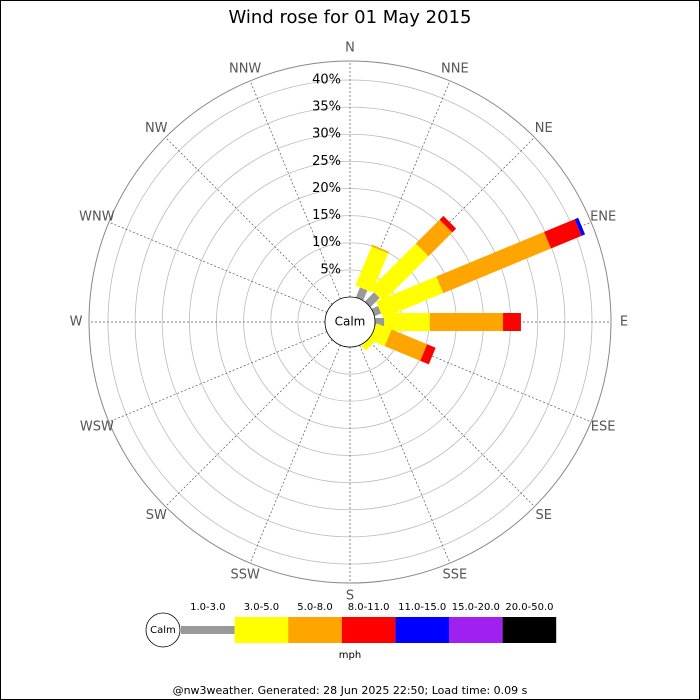  Describe the element at coordinates (422, 607) in the screenshot. I see `legend-label: 11.0-15.0` at that location.